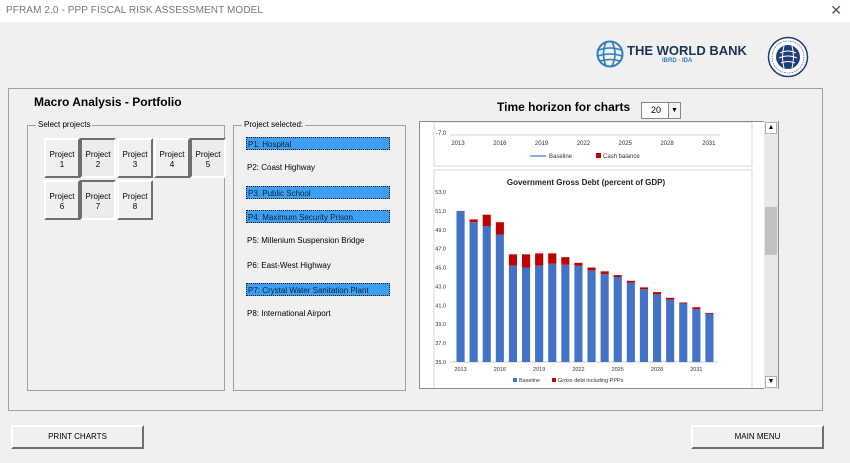 Image resolution: width=850 pixels, height=463 pixels. I want to click on legend-swatch-baseline, so click(515, 380).